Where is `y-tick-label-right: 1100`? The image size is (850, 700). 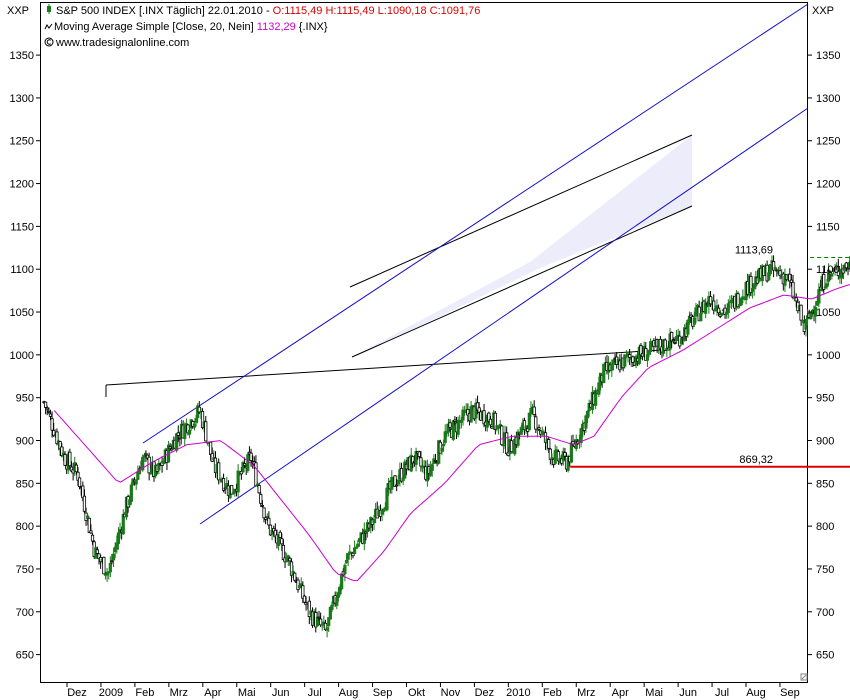
y-tick-label-right: 1100 is located at coordinates (828, 270).